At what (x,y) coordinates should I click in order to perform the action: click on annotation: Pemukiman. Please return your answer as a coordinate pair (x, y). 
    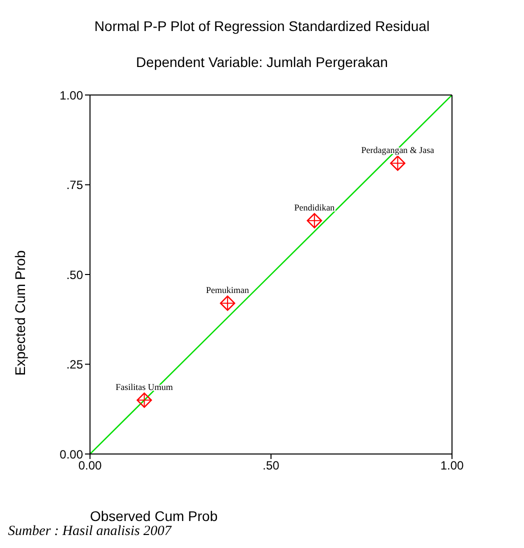
    Looking at the image, I should click on (228, 290).